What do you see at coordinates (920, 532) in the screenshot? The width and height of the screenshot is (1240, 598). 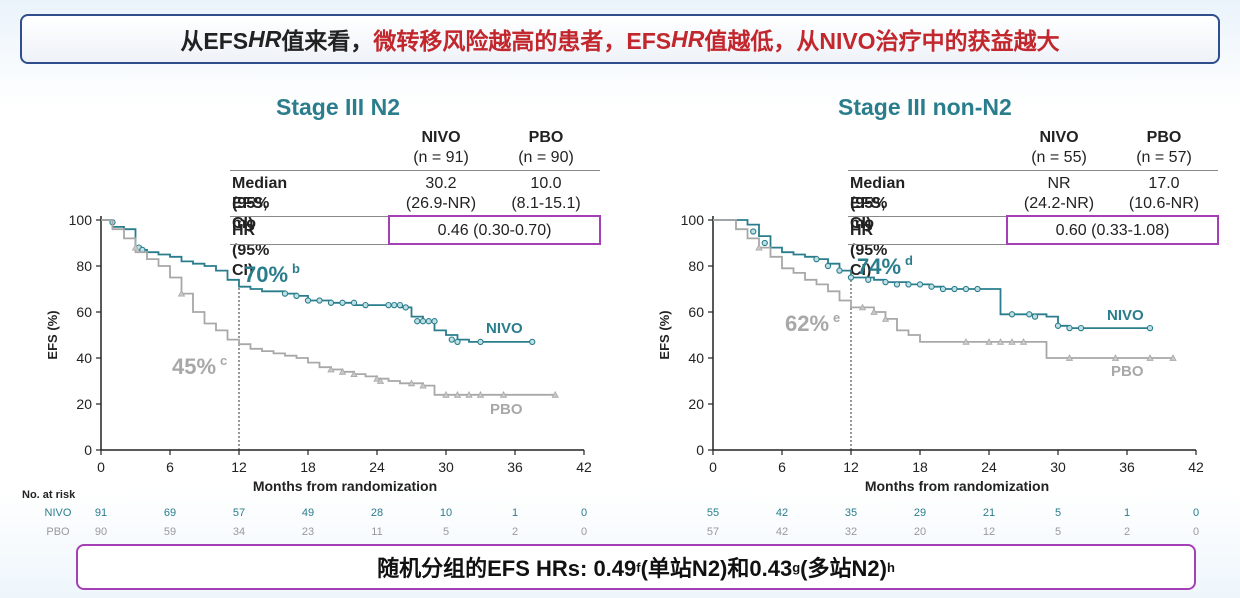 I see `at-risk-pbo-value: 20` at bounding box center [920, 532].